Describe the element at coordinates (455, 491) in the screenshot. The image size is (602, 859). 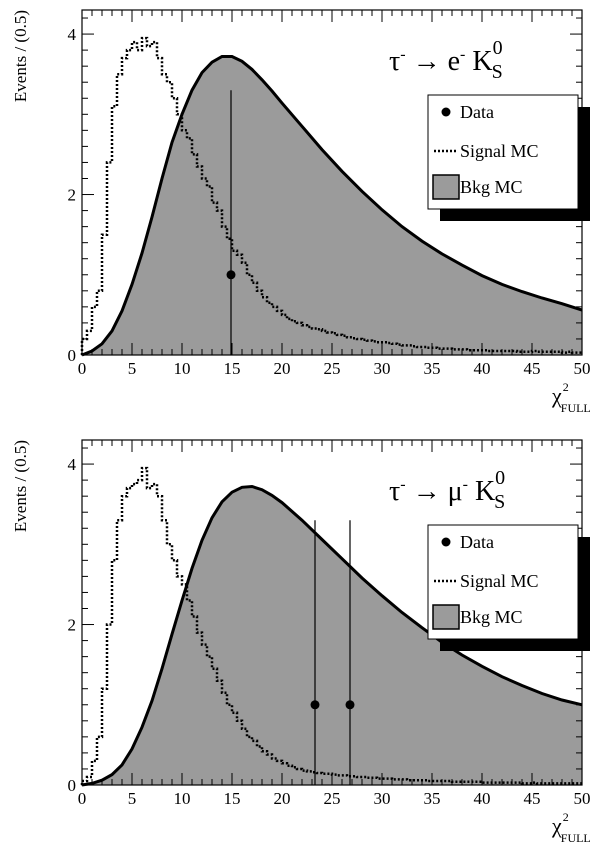
I see `title-lepton: μ` at that location.